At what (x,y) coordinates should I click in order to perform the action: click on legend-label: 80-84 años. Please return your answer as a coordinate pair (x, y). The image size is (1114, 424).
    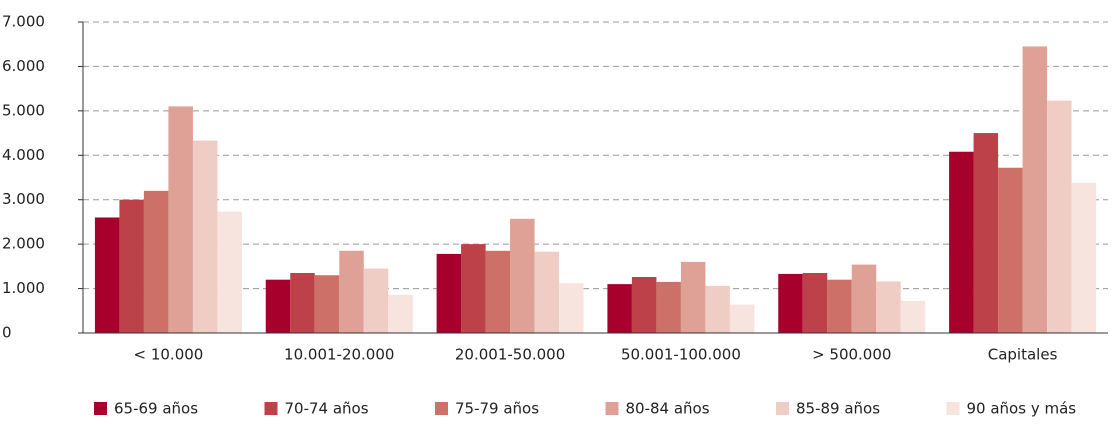
    Looking at the image, I should click on (668, 409).